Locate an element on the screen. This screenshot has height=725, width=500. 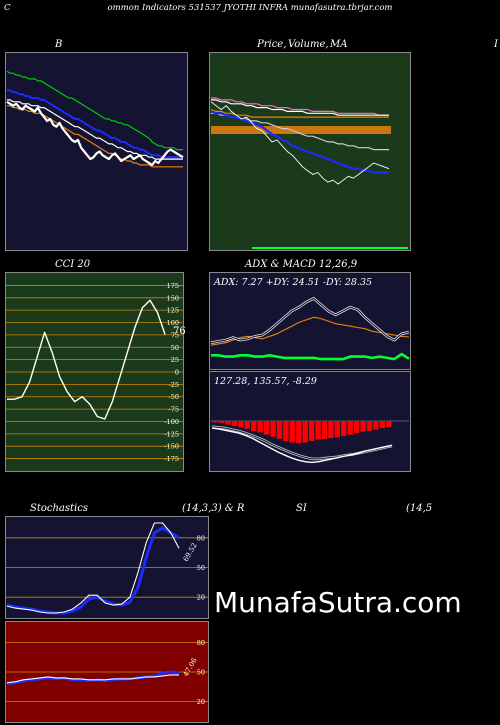
cci-tick-label: -50 is located at coordinates (174, 397).